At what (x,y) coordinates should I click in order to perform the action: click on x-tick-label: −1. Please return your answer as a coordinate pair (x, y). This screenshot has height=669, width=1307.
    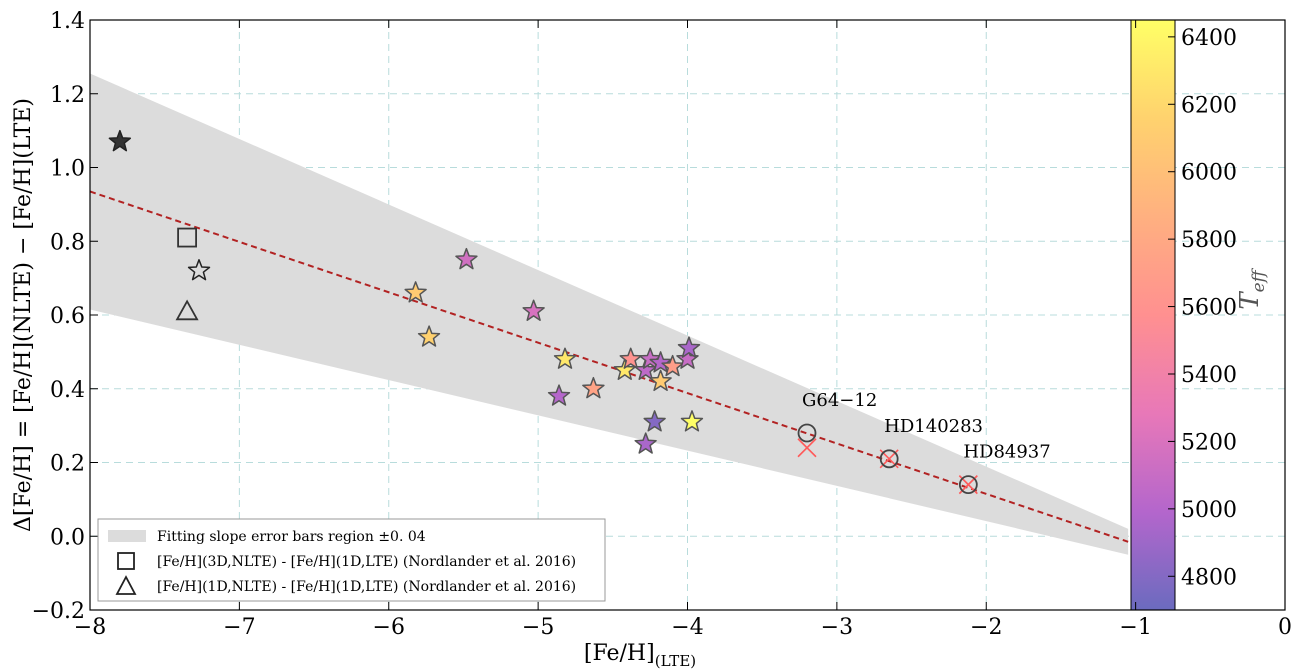
    Looking at the image, I should click on (1135, 627).